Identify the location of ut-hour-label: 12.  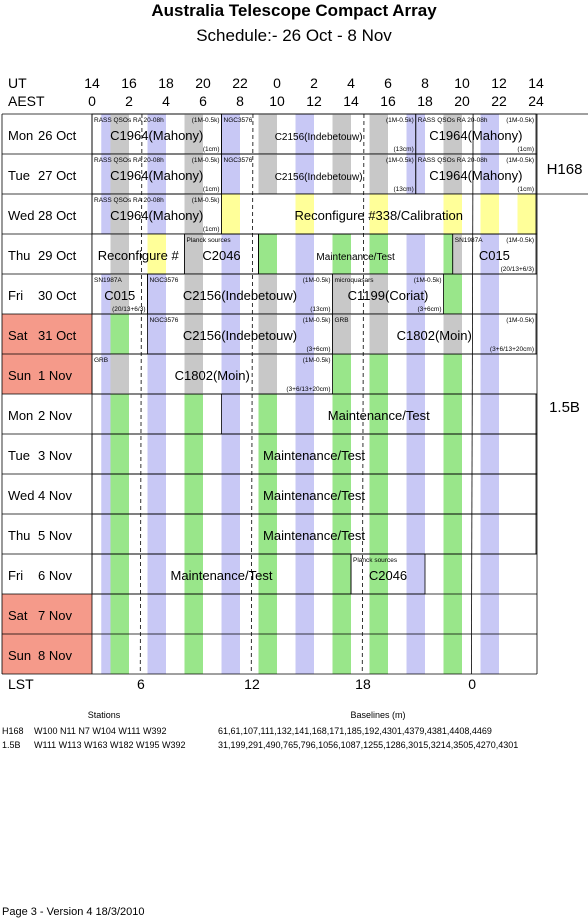
(499, 83).